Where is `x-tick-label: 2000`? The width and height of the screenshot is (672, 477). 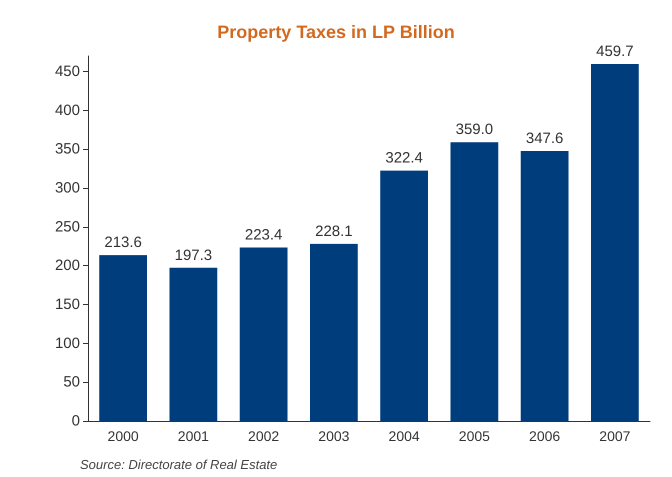 x-tick-label: 2000 is located at coordinates (123, 436).